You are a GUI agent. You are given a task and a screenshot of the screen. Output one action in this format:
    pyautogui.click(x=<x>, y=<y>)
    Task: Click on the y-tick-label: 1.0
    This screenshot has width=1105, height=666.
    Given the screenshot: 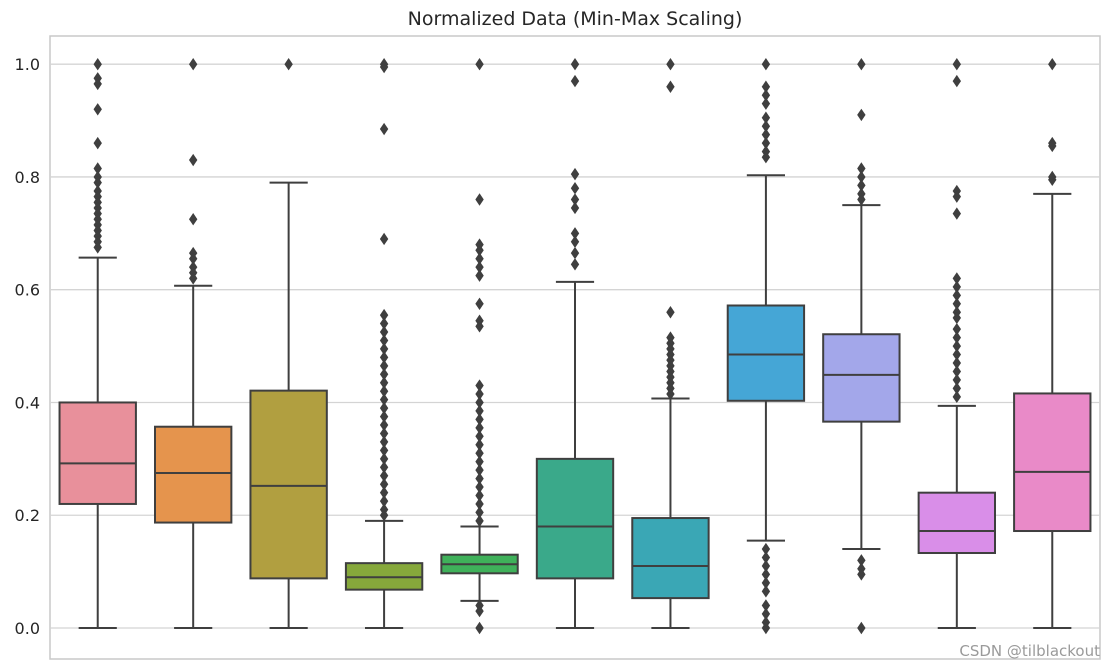 What is the action you would take?
    pyautogui.click(x=27, y=64)
    